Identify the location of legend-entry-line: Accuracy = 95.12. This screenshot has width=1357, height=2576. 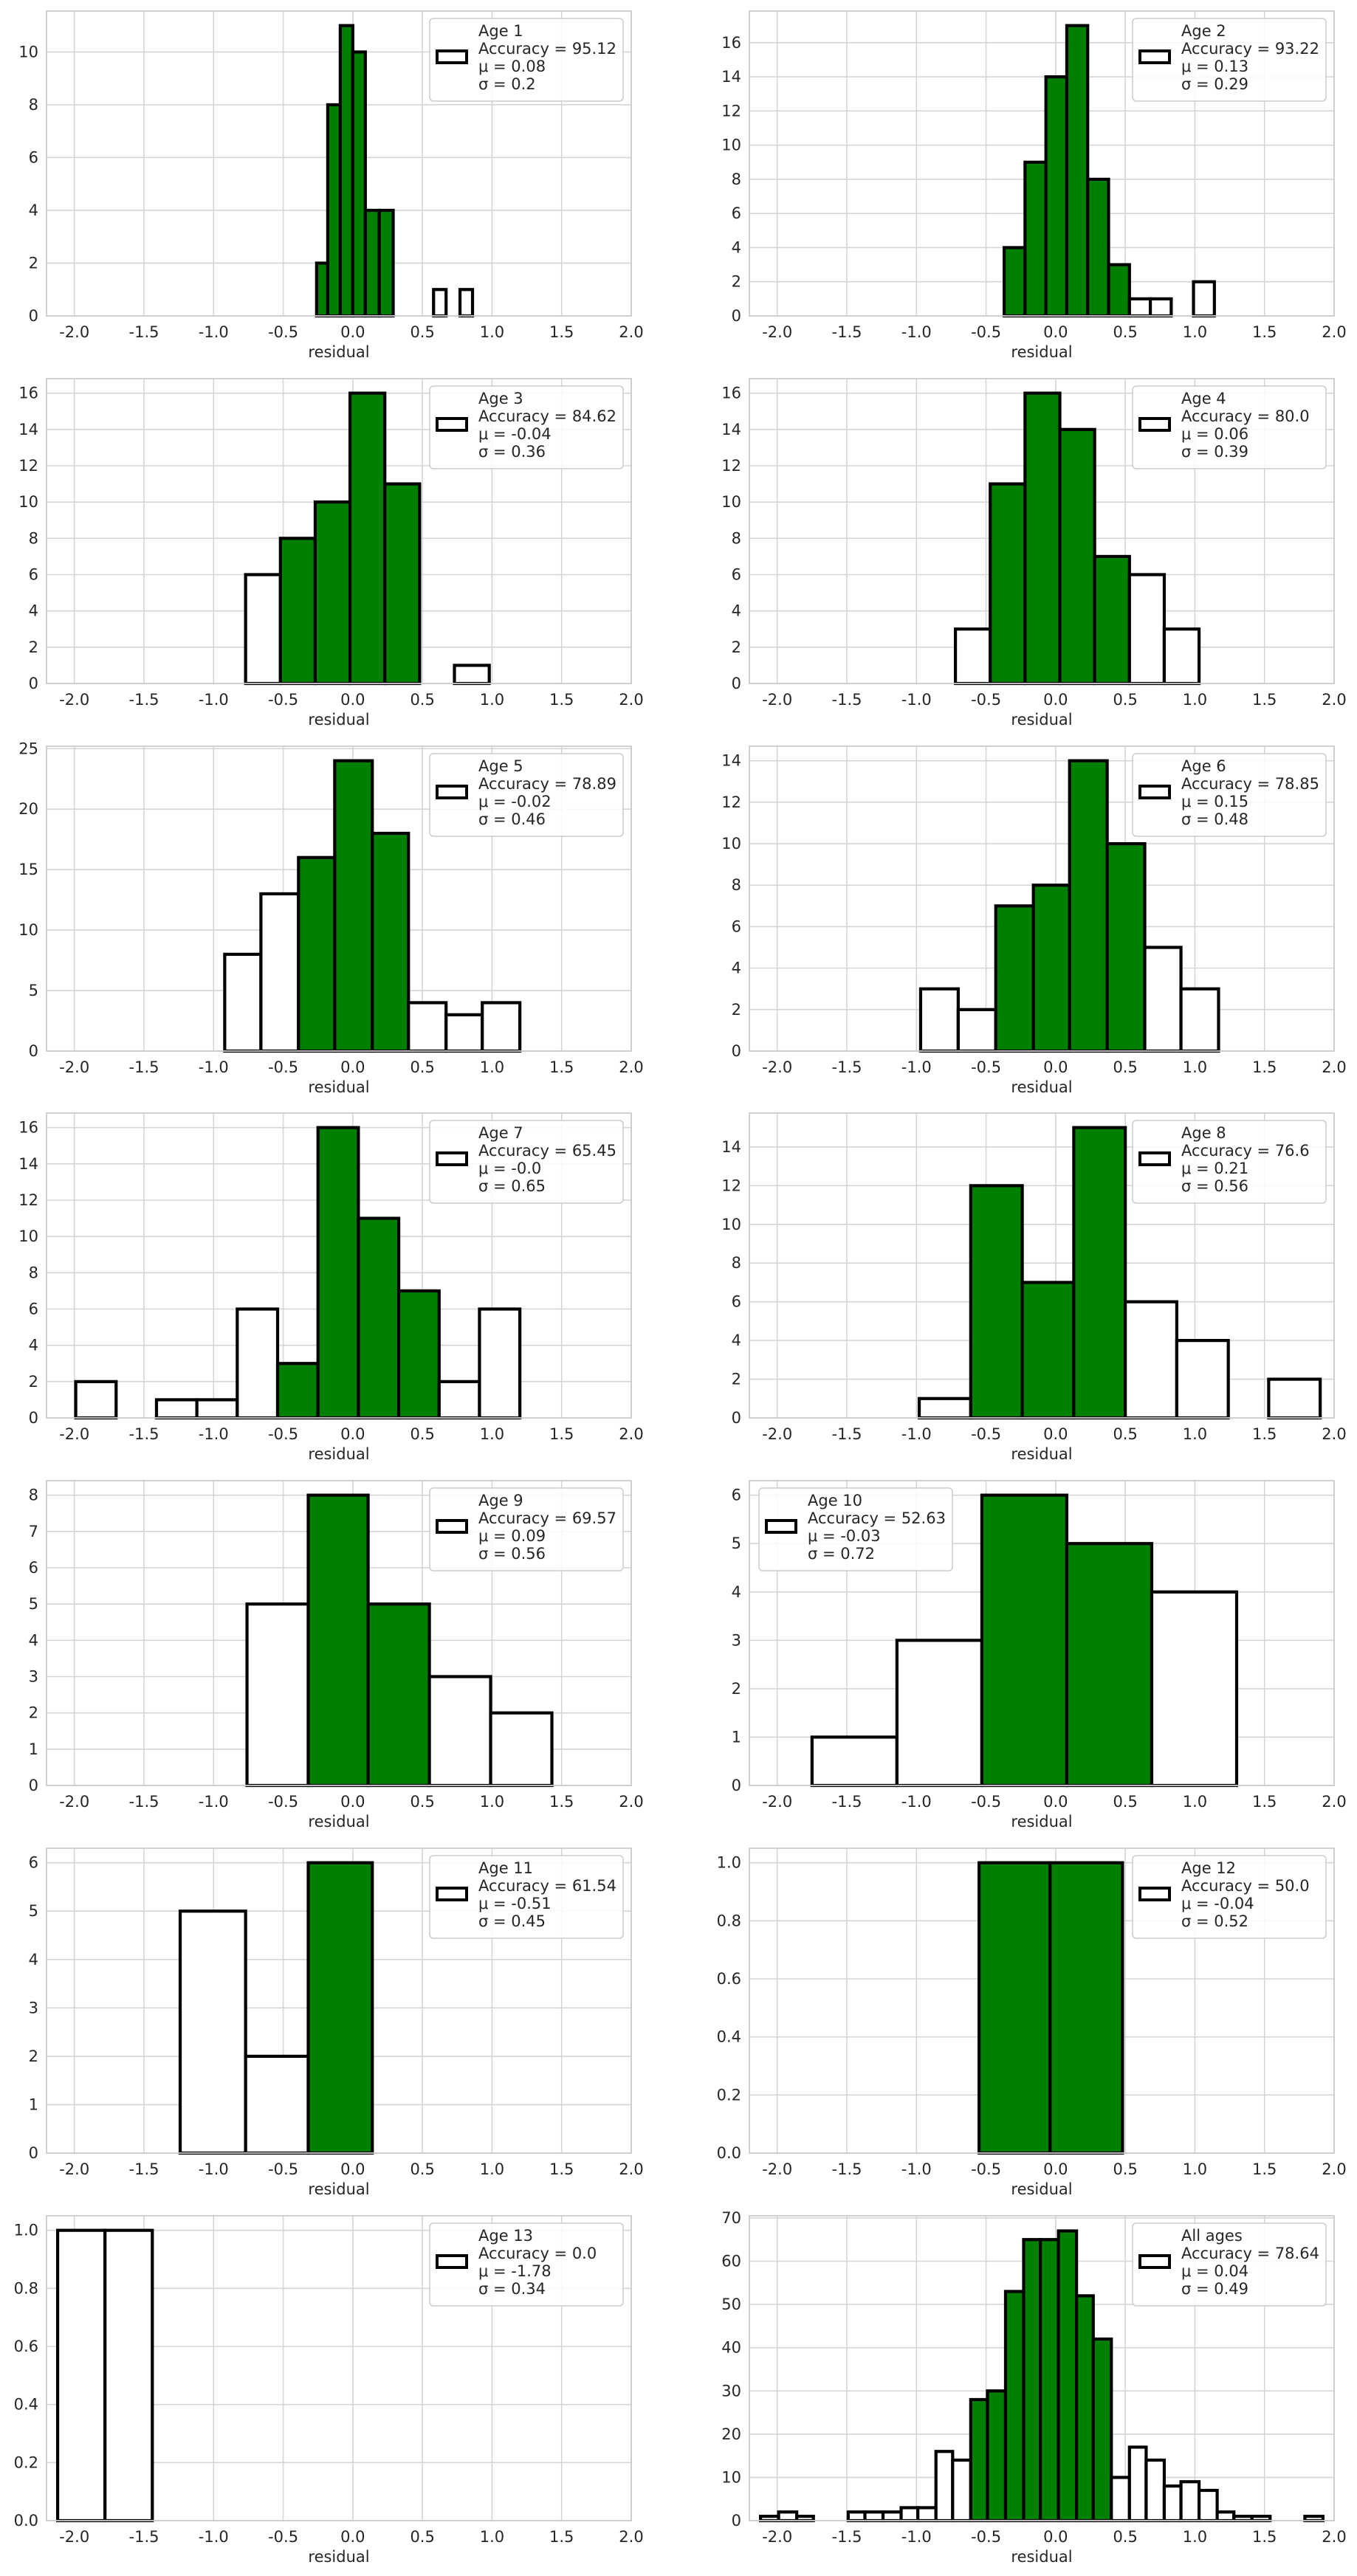
(547, 49).